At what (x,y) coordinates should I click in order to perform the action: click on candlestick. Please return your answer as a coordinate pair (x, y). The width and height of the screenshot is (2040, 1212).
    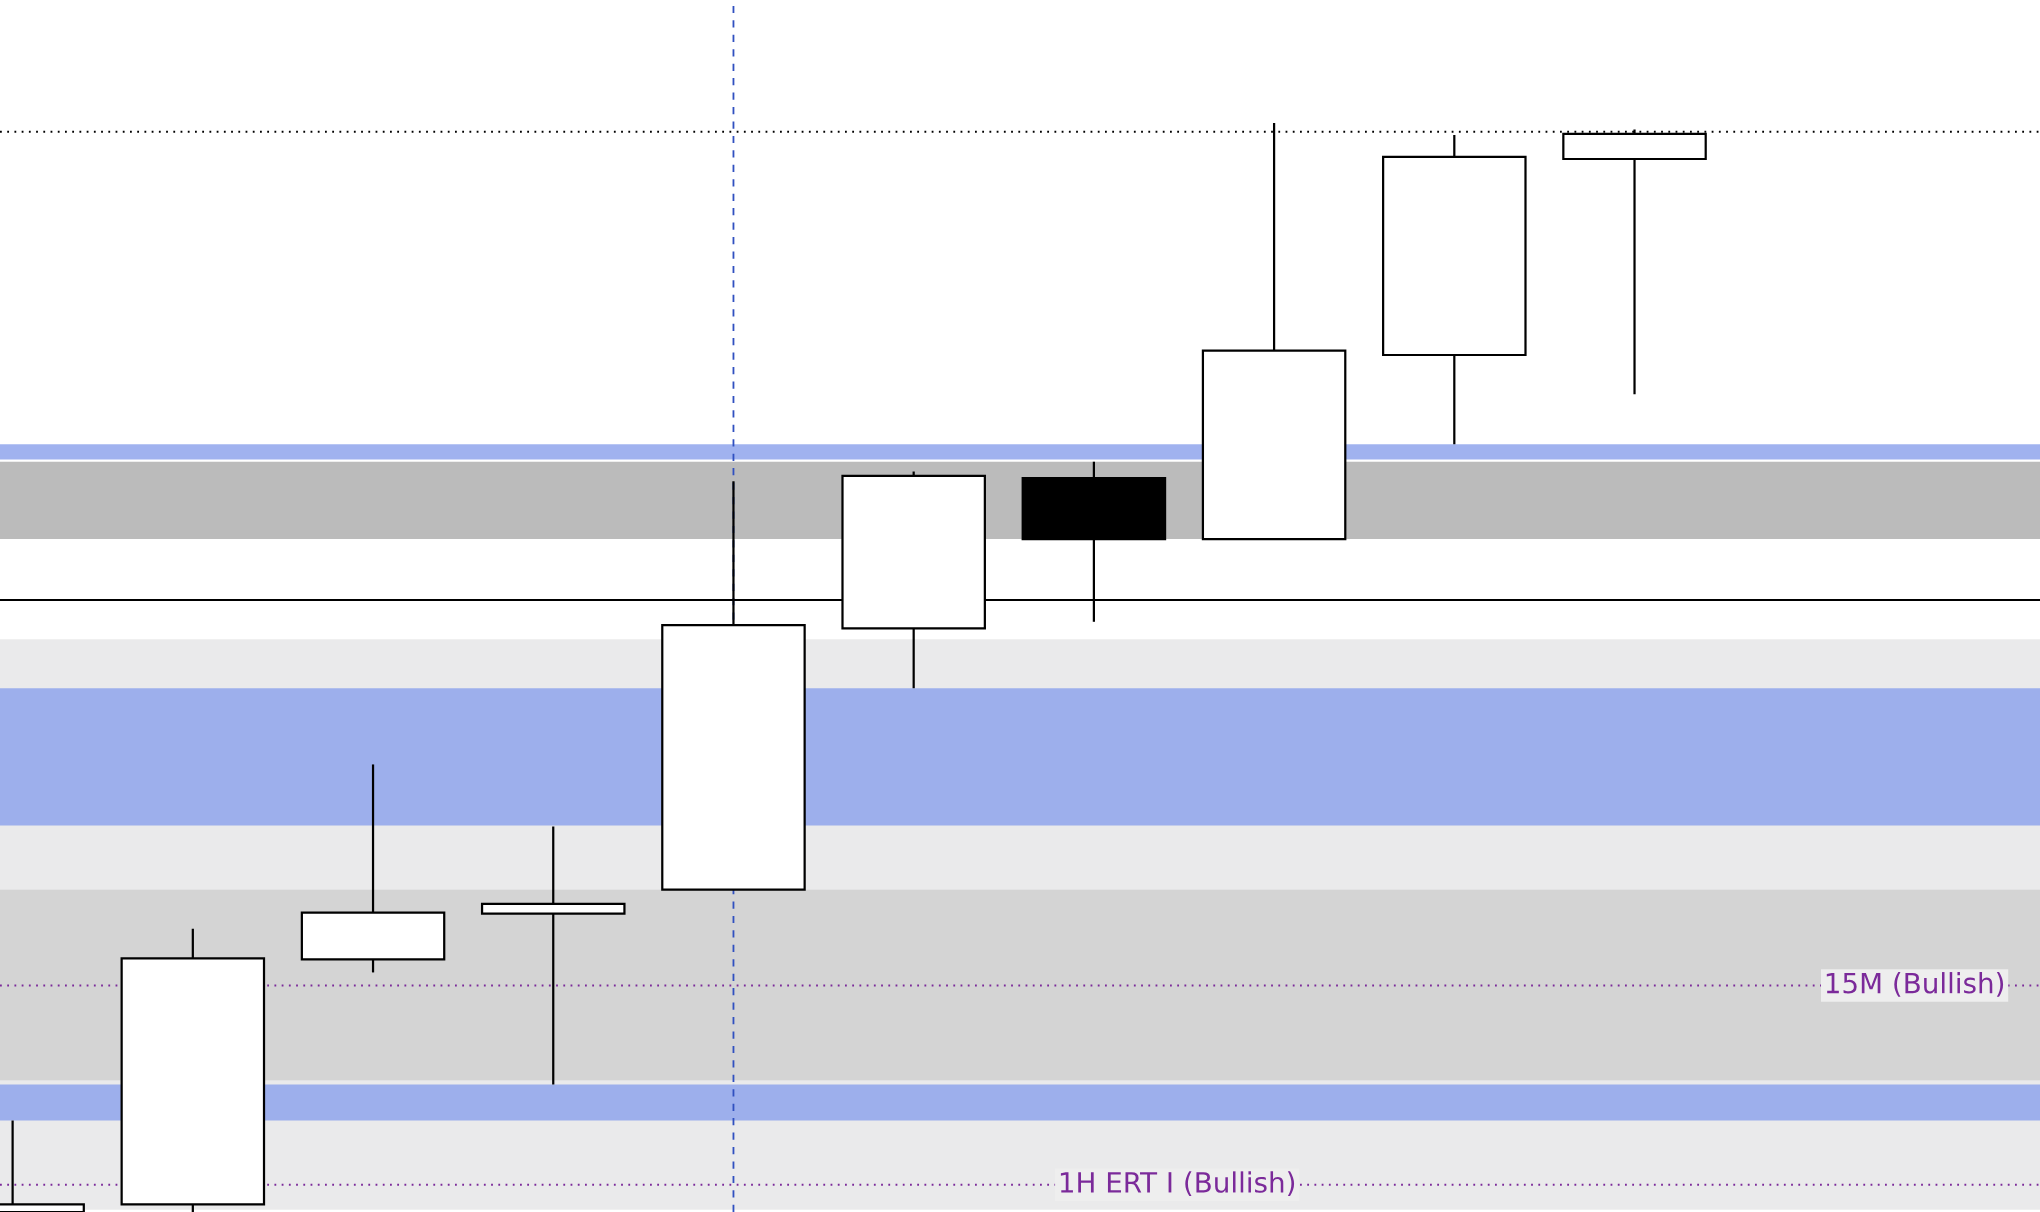
    Looking at the image, I should click on (553, 955).